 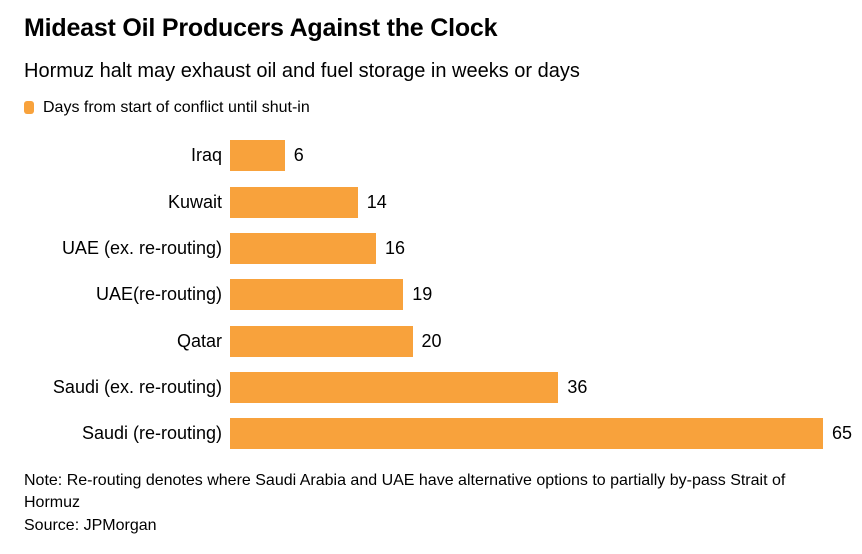 I want to click on value-label: 16, so click(x=395, y=247).